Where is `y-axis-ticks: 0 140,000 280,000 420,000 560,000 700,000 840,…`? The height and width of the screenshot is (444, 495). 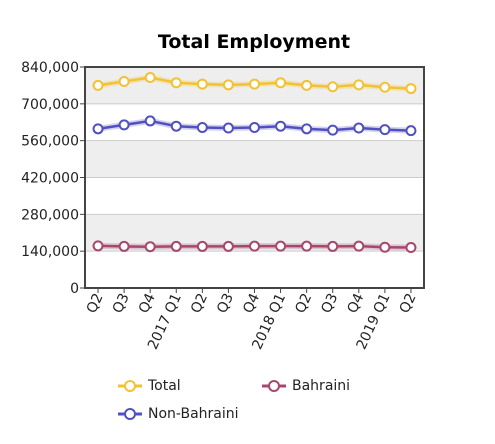 y-axis-ticks: 0 140,000 280,000 420,000 560,000 700,000 840,… is located at coordinates (53, 178).